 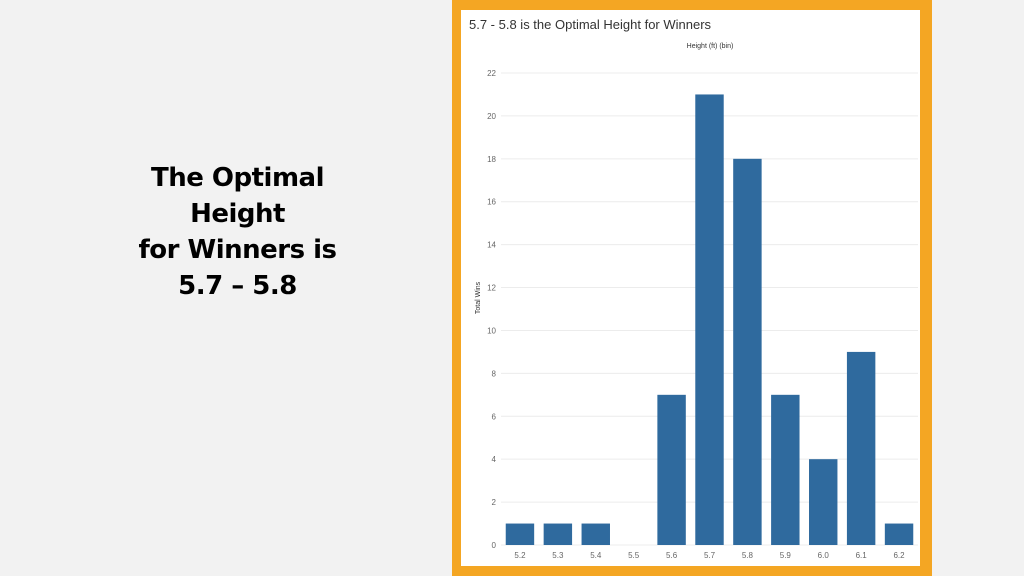 I want to click on x-tick-label: 5.7, so click(x=710, y=555).